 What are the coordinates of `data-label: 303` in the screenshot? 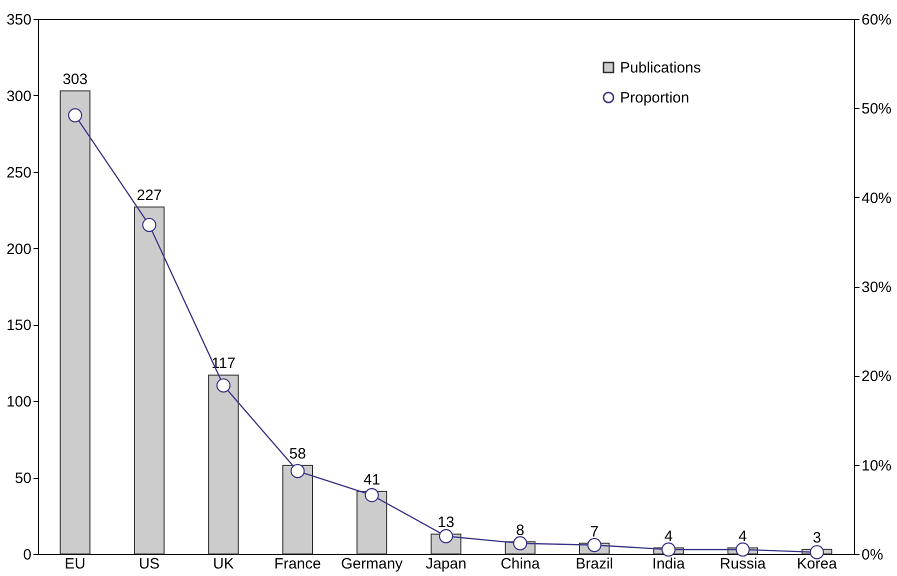 It's located at (75, 79).